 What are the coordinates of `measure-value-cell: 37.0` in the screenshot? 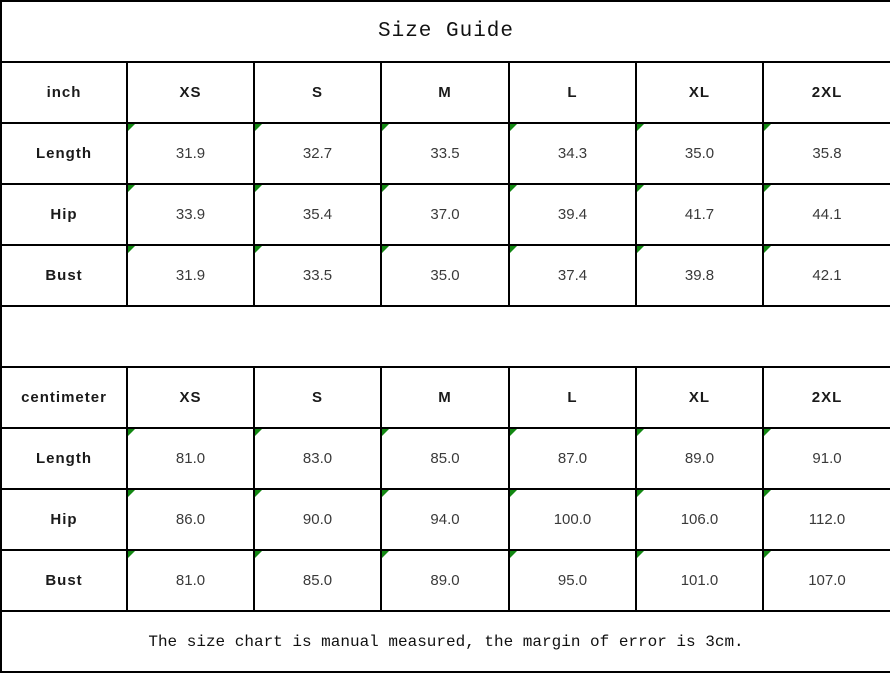 It's located at (445, 214).